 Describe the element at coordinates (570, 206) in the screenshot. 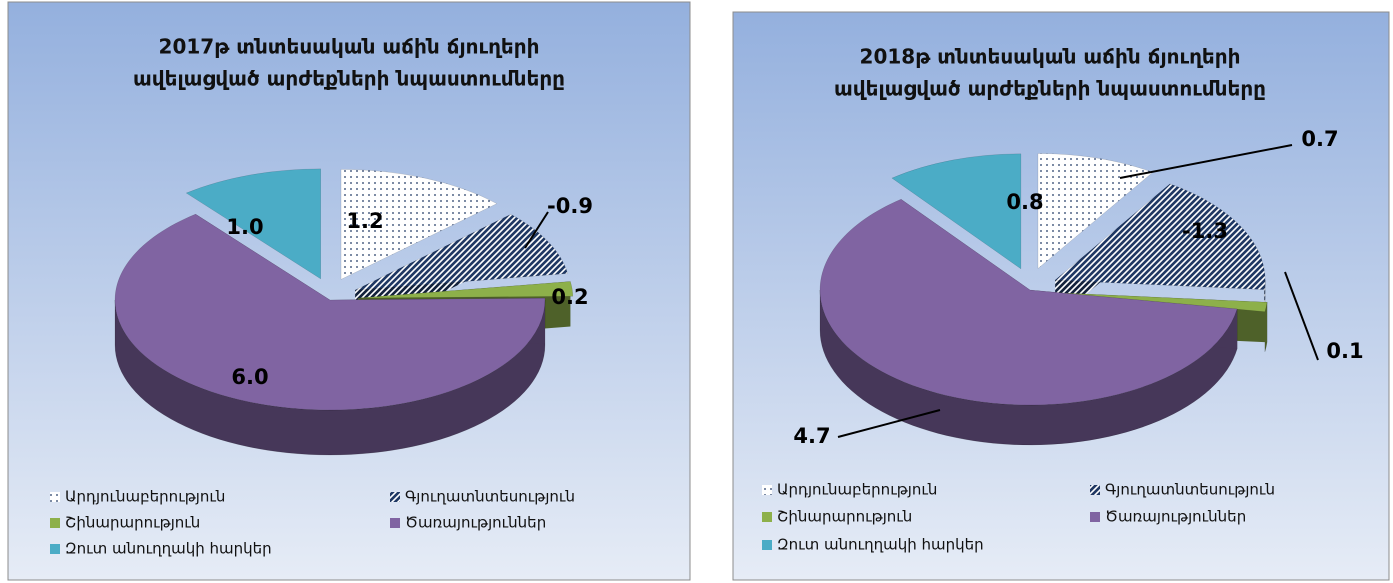

I see `data-label: -0.9` at that location.